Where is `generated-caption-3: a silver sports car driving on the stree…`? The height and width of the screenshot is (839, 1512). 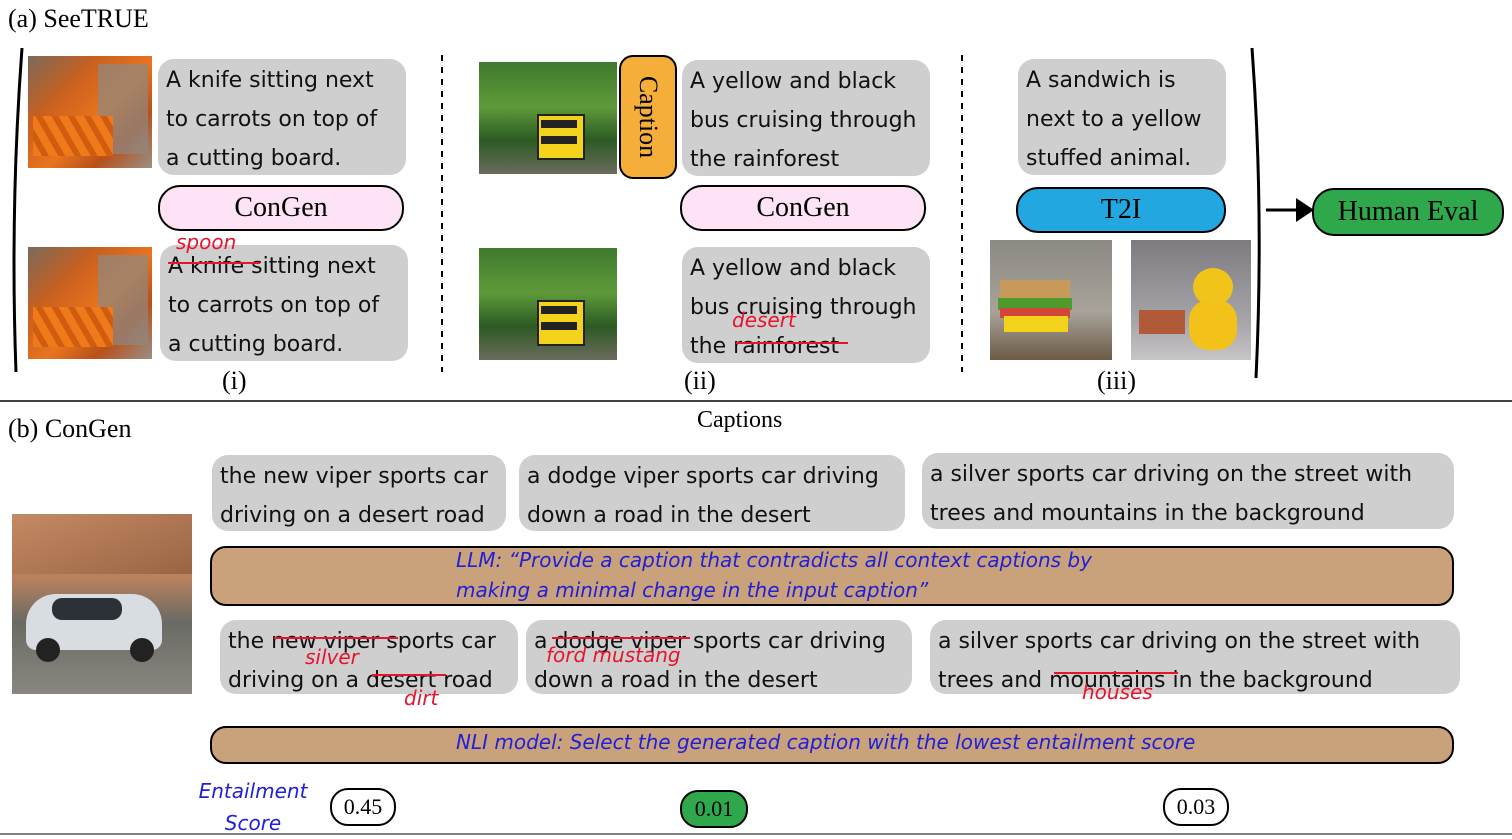 generated-caption-3: a silver sports car driving on the stree… is located at coordinates (1195, 657).